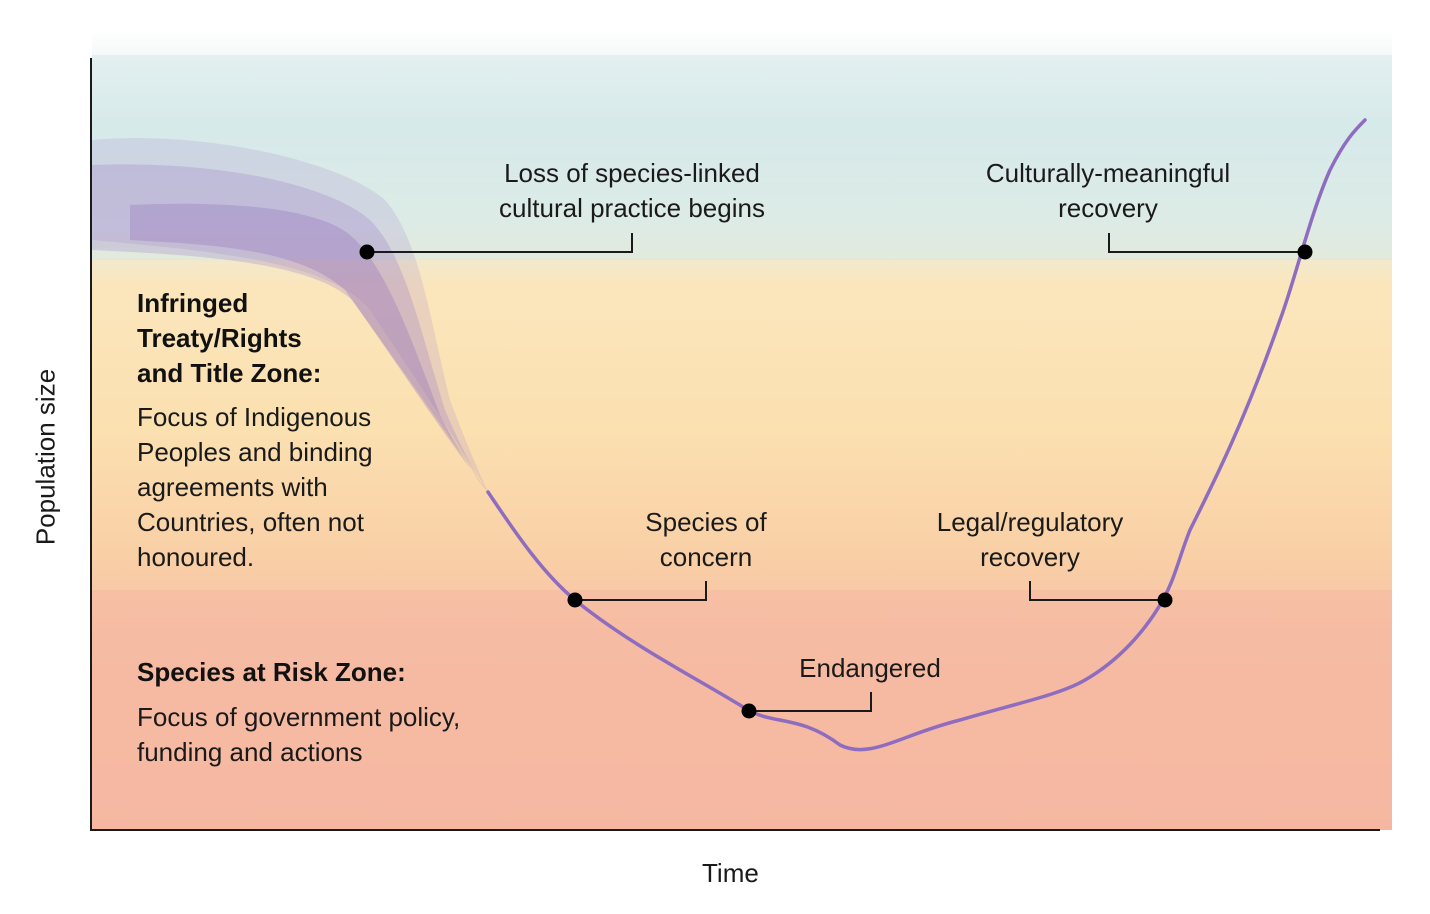  What do you see at coordinates (1165, 600) in the screenshot?
I see `marker-legal-recovery` at bounding box center [1165, 600].